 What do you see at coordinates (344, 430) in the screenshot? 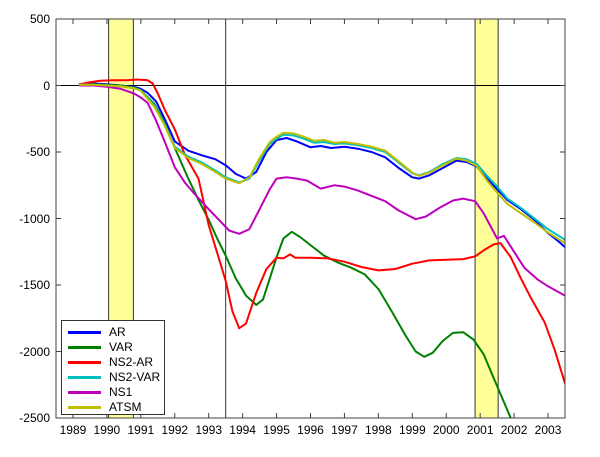
I see `x-tick-label: 1997` at bounding box center [344, 430].